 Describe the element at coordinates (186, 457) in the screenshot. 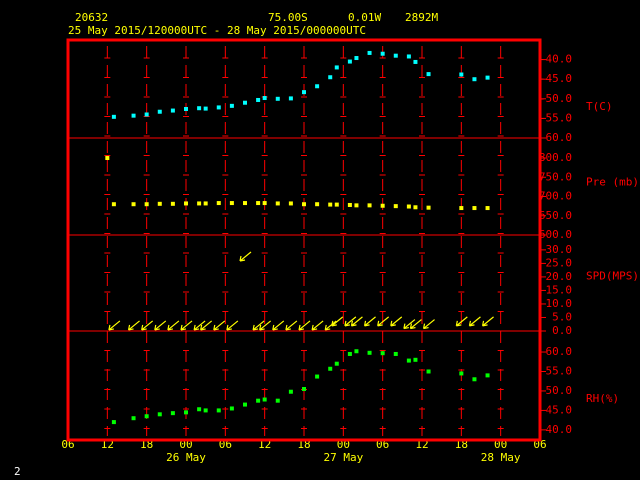

I see `date-label: 26 May` at that location.